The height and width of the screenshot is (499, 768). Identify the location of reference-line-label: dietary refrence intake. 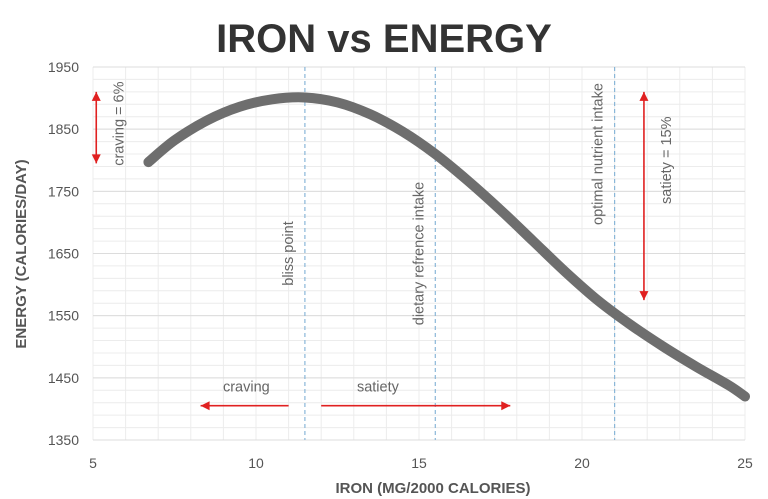
(419, 253).